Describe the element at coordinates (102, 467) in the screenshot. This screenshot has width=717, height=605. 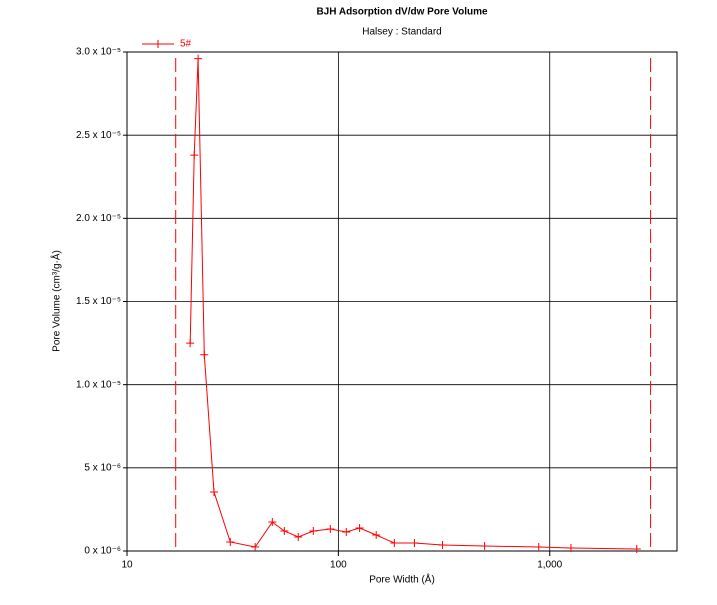
I see `y-tick-label: 5 x 10⁻⁶` at that location.